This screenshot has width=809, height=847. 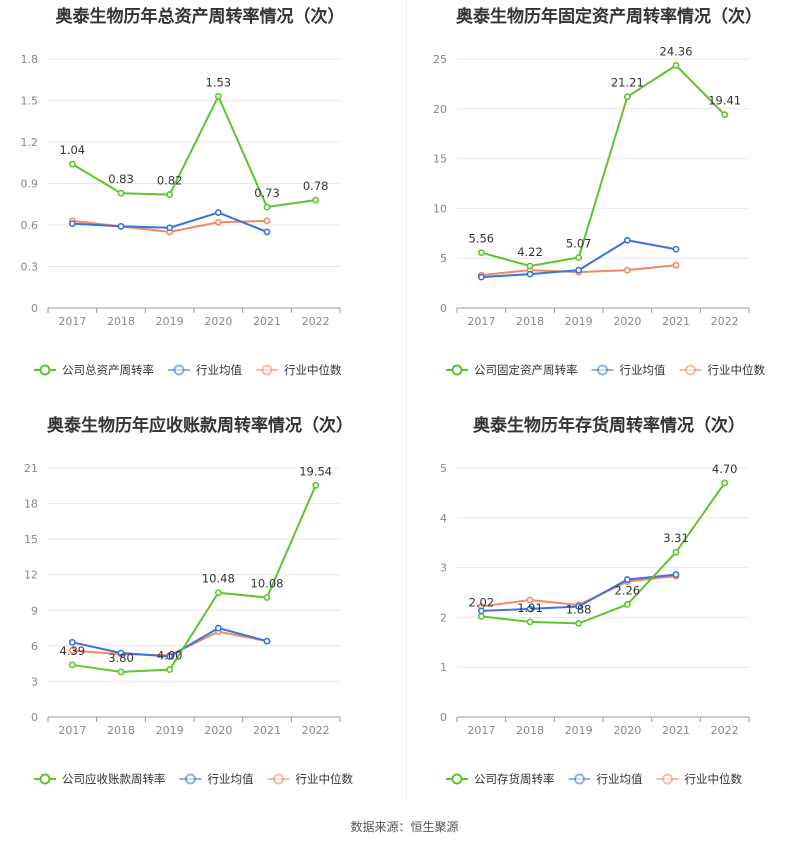 What do you see at coordinates (34, 646) in the screenshot?
I see `y-tick-label: 6` at bounding box center [34, 646].